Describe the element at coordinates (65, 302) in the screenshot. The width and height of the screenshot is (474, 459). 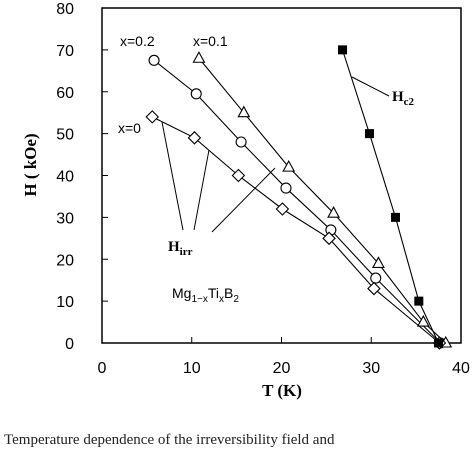
I see `y-tick-label: 10` at that location.